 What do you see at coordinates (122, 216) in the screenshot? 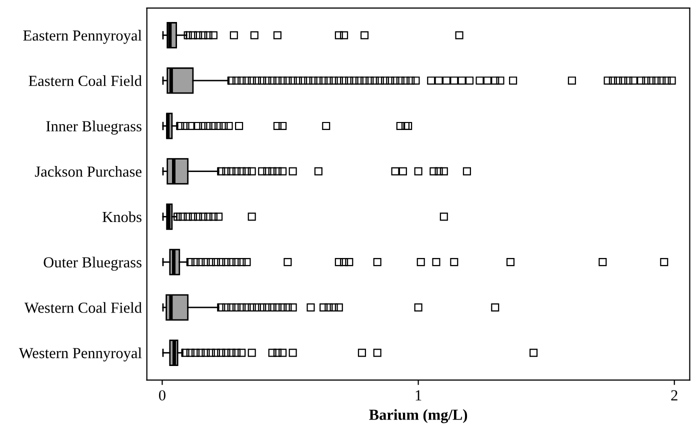
I see `y-tick-label: Knobs` at bounding box center [122, 216].